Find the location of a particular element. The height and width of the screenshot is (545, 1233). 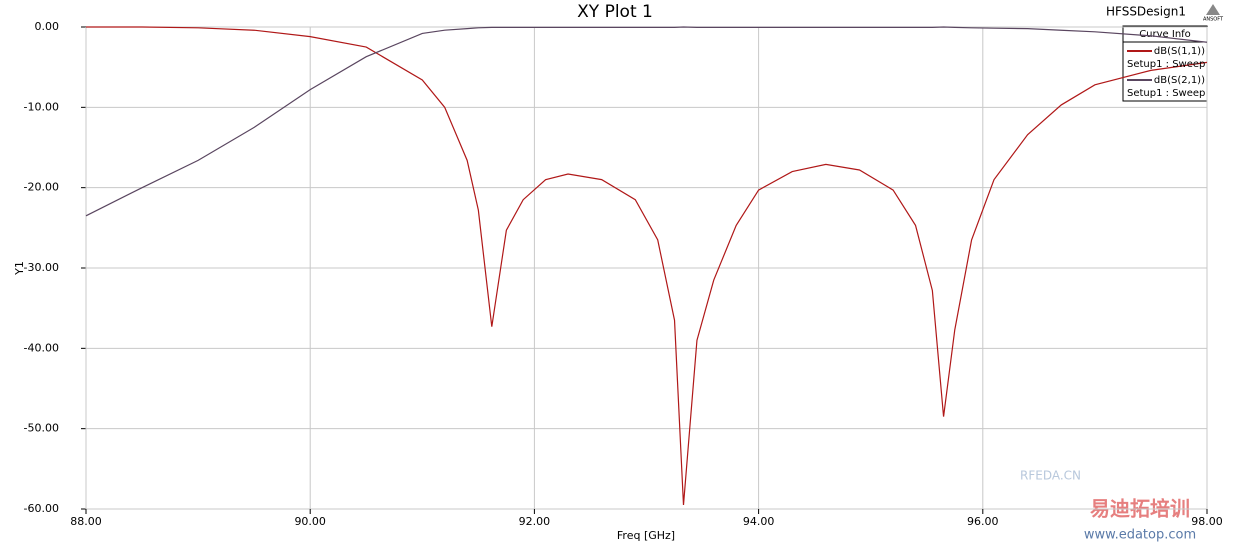

legend-label: dB(S(1,1)) is located at coordinates (1179, 51).